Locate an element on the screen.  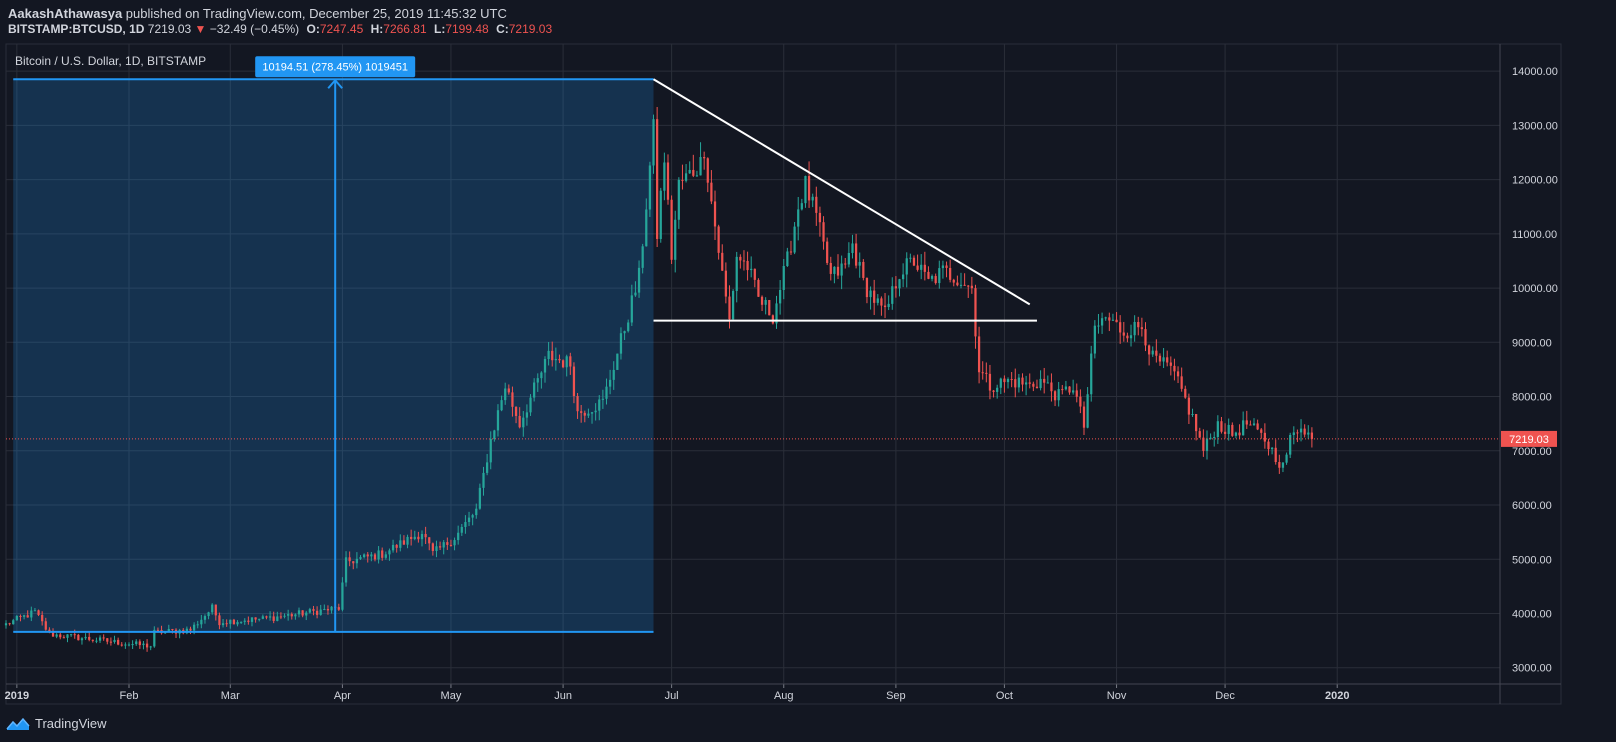
x-tick-label: Nov is located at coordinates (1117, 696).